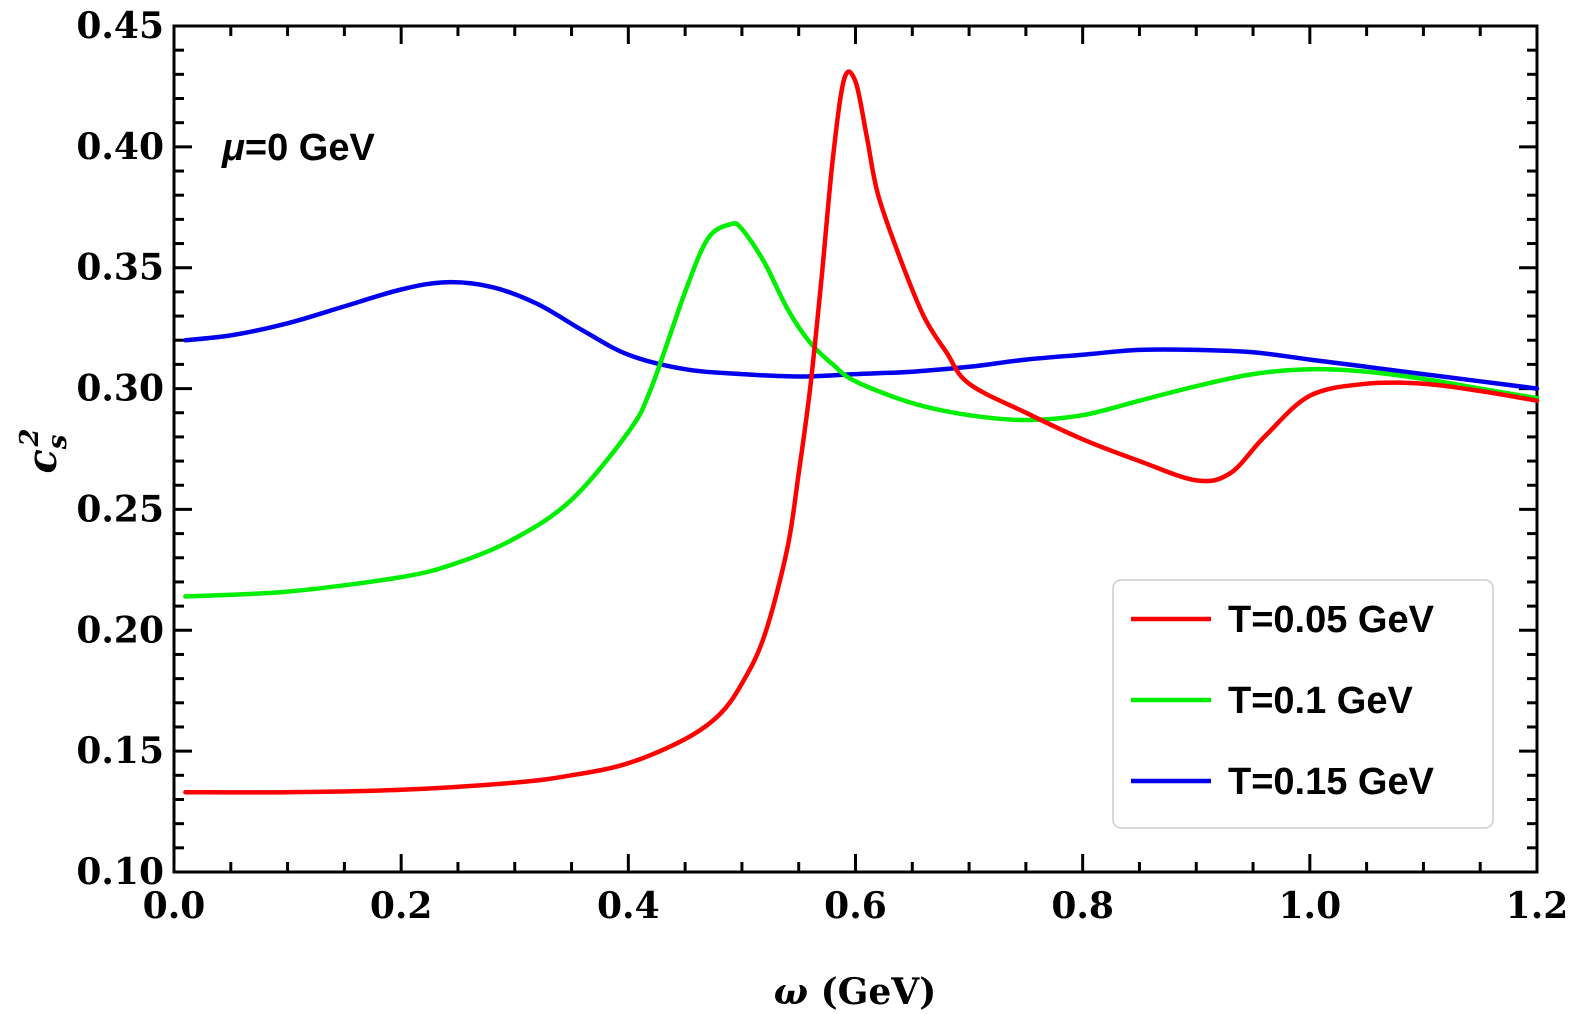 The image size is (1588, 1014). I want to click on x-tick-label: 1.2, so click(1537, 906).